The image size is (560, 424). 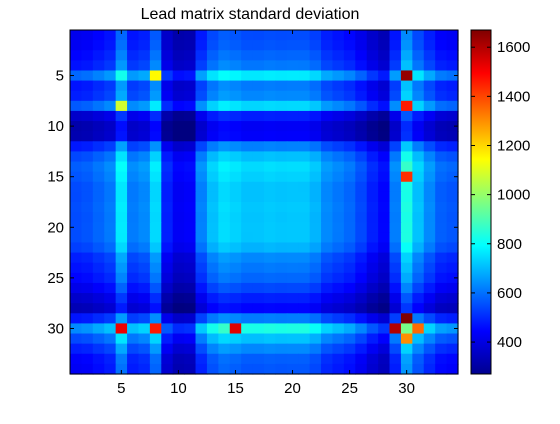 What do you see at coordinates (55, 278) in the screenshot?
I see `y-tick-label: 25` at bounding box center [55, 278].